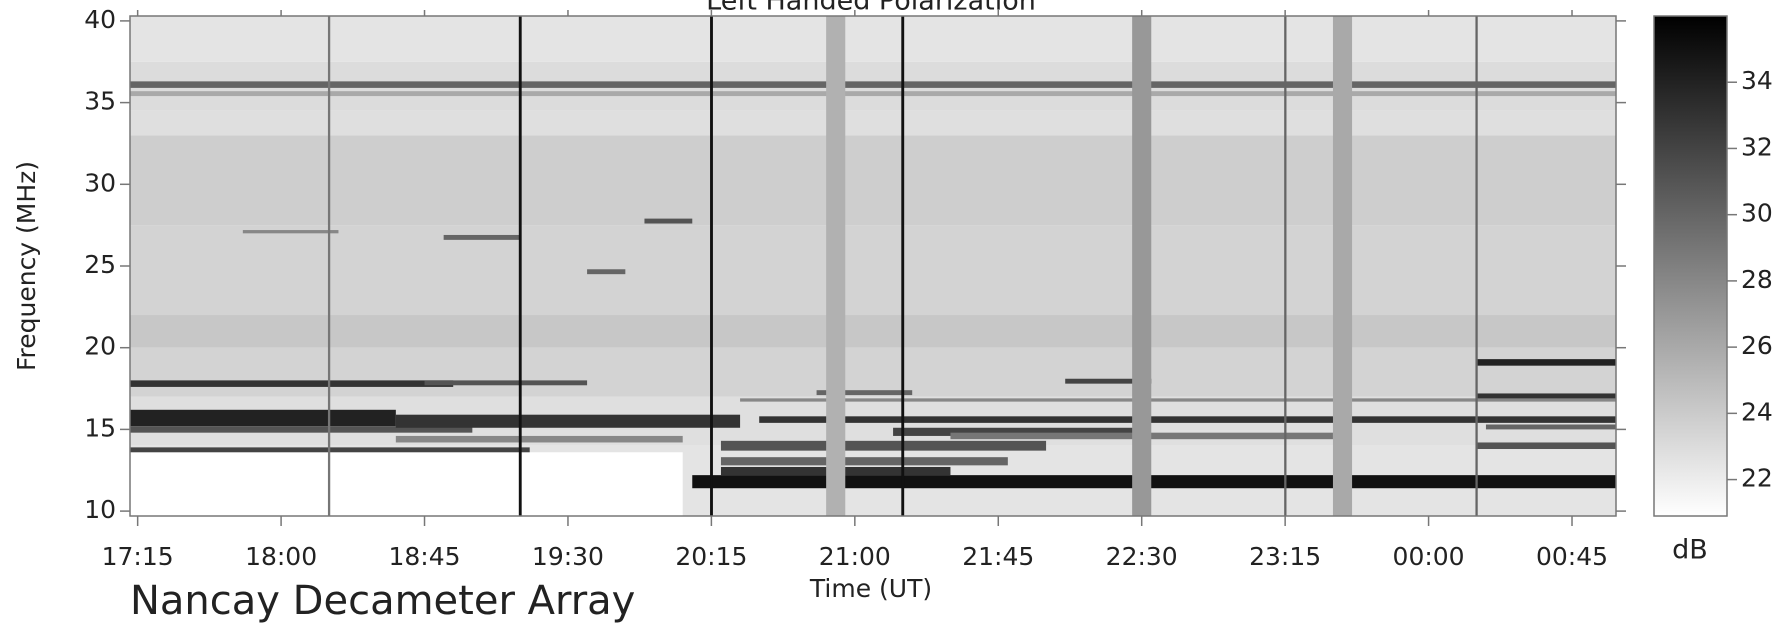 This screenshot has width=1774, height=624. I want to click on colorbar-tick-label: 34, so click(1757, 80).